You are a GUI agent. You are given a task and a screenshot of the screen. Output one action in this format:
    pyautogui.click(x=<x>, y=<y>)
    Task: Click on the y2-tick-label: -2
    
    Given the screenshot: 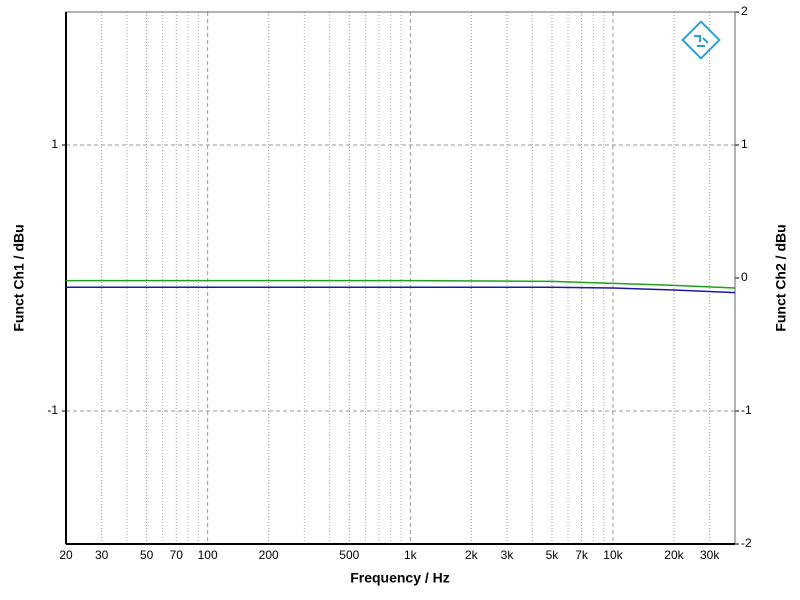 What is the action you would take?
    pyautogui.click(x=746, y=543)
    